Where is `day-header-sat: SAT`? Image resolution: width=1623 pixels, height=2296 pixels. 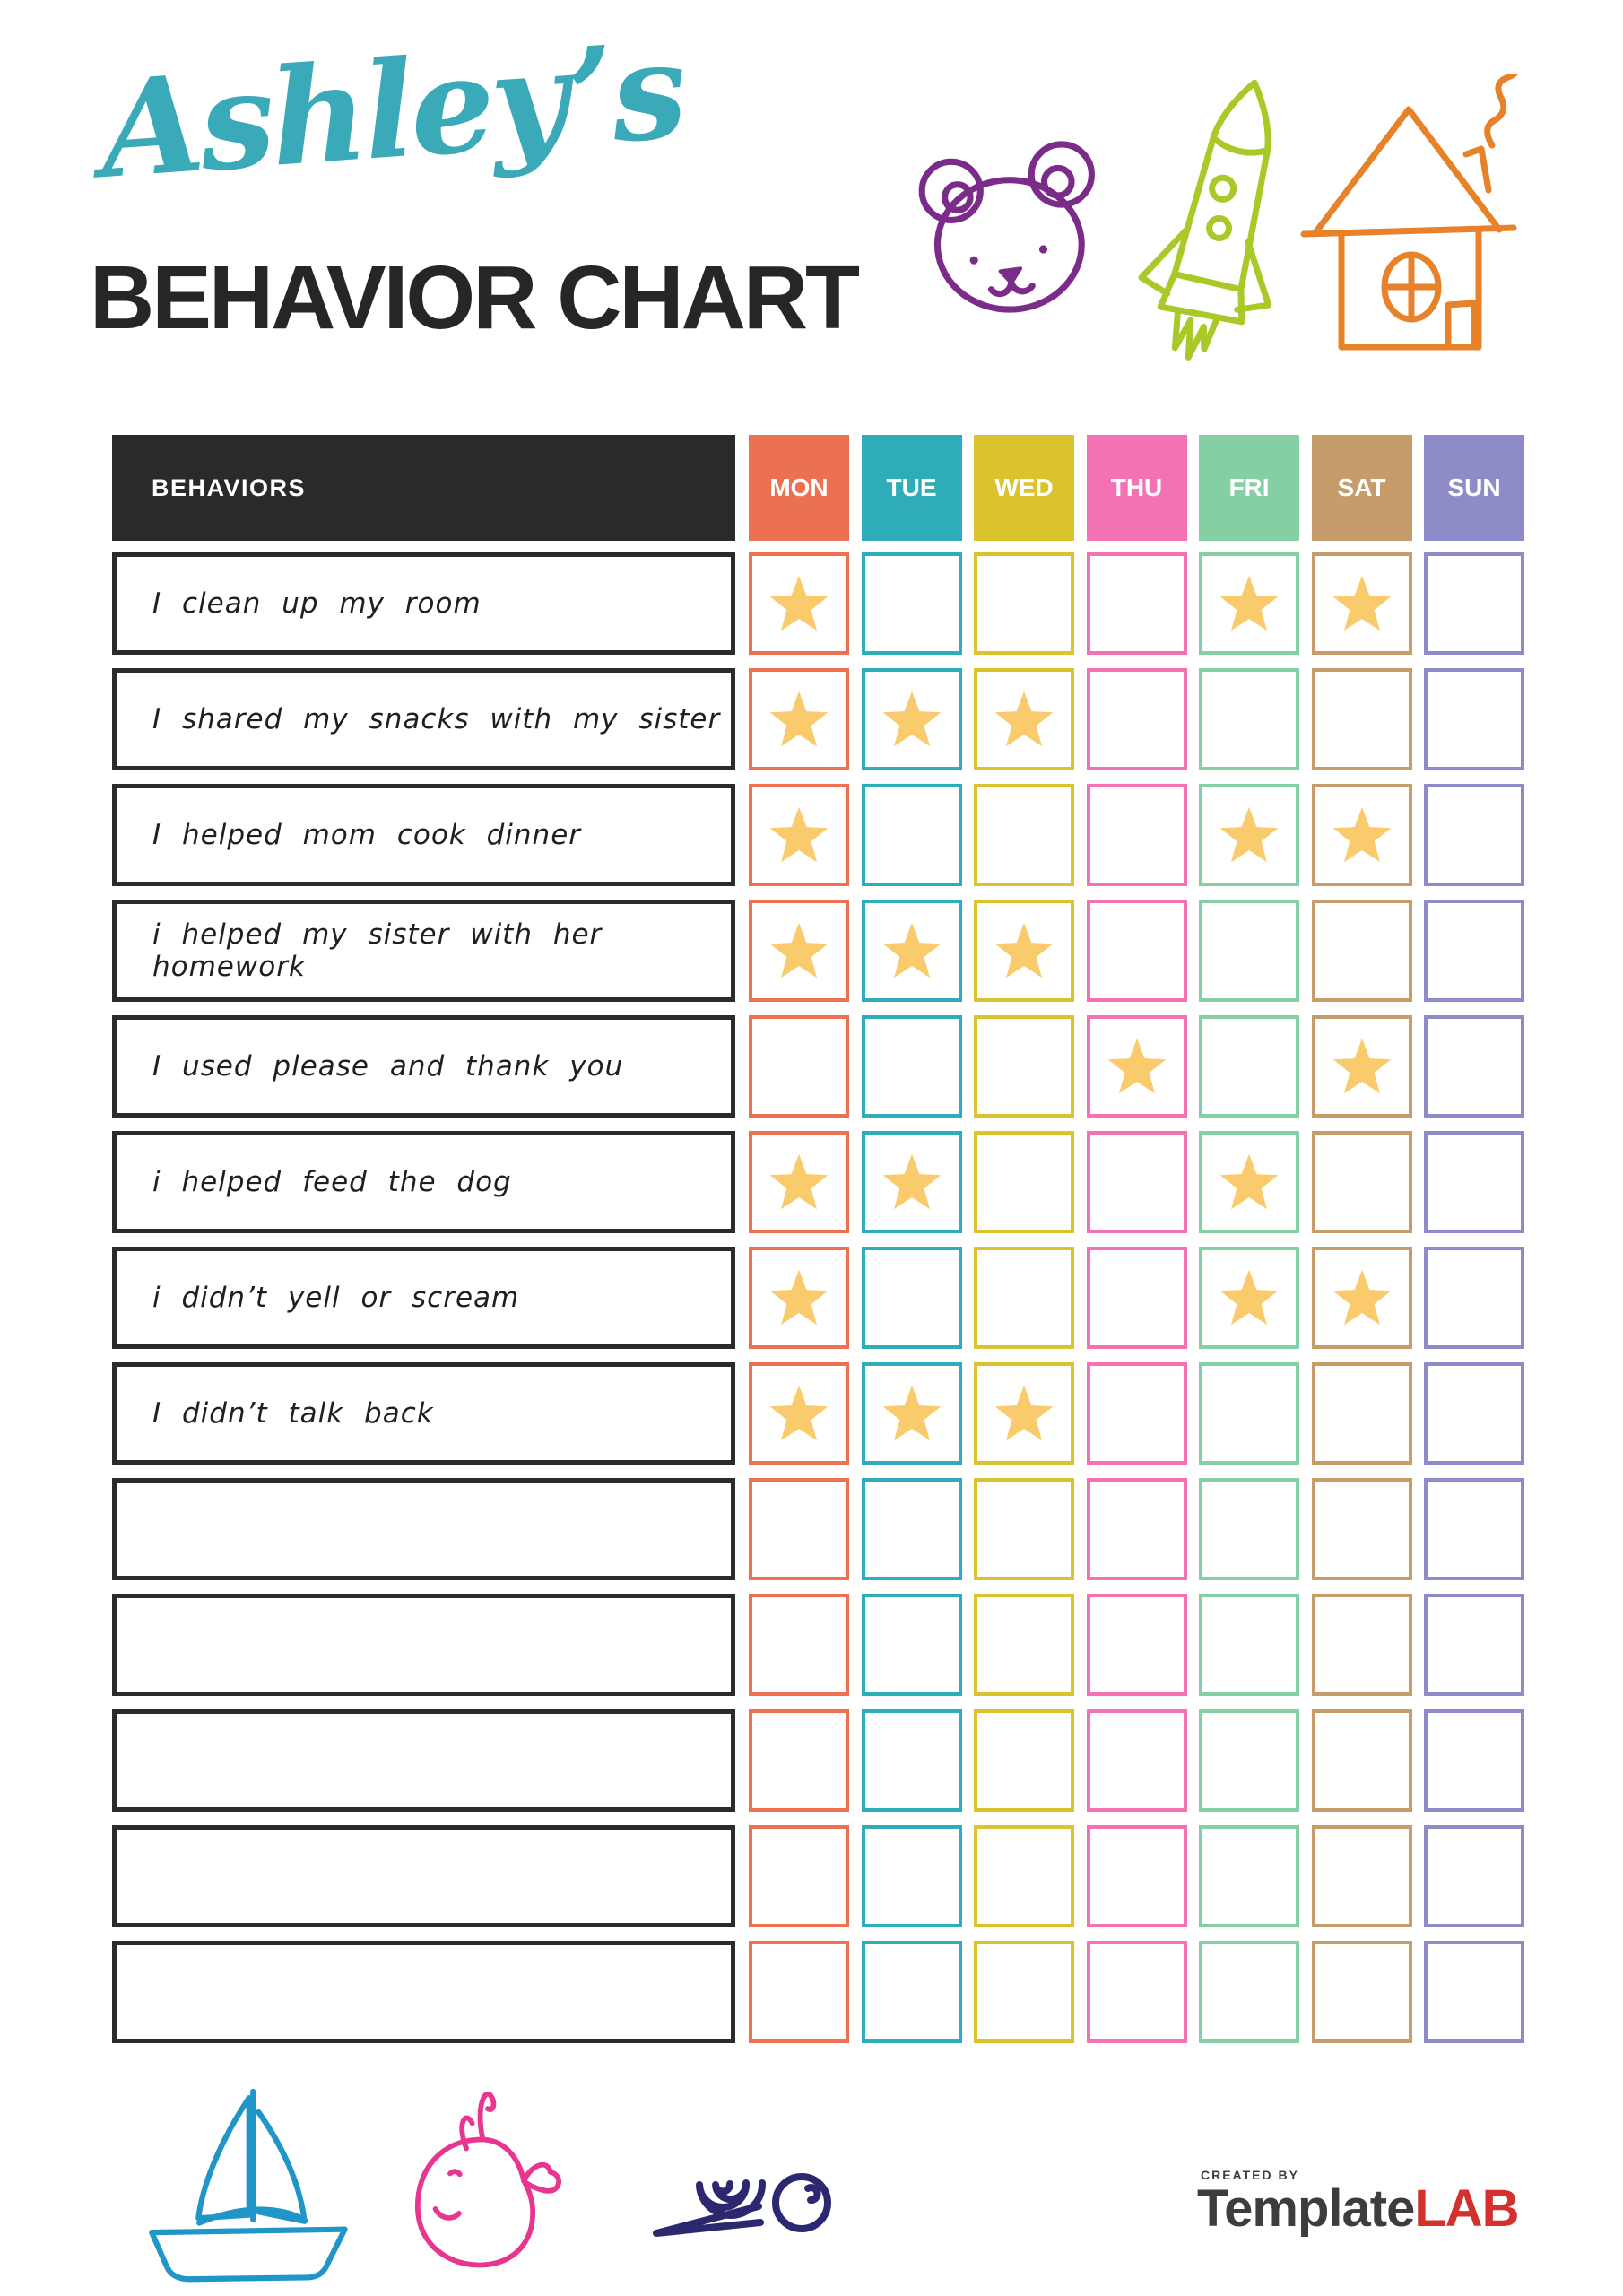
day-header-sat: SAT is located at coordinates (1361, 488).